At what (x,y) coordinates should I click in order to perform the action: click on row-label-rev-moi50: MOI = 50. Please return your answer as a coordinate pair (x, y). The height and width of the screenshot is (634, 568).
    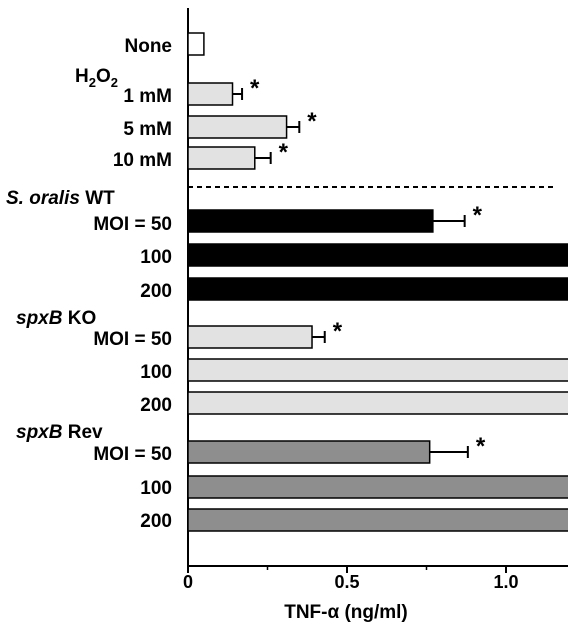
    Looking at the image, I should click on (132, 454).